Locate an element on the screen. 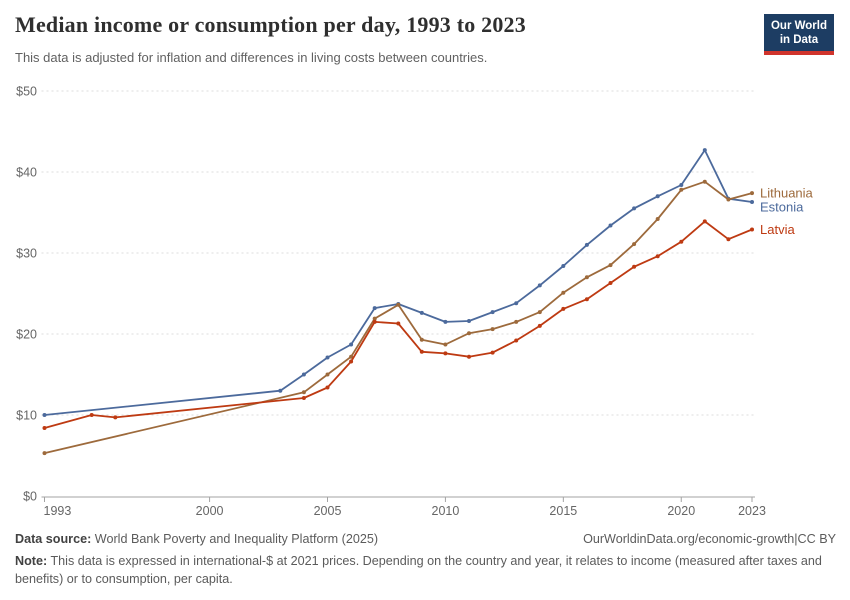  series-label-latvia: Latvia is located at coordinates (777, 229).